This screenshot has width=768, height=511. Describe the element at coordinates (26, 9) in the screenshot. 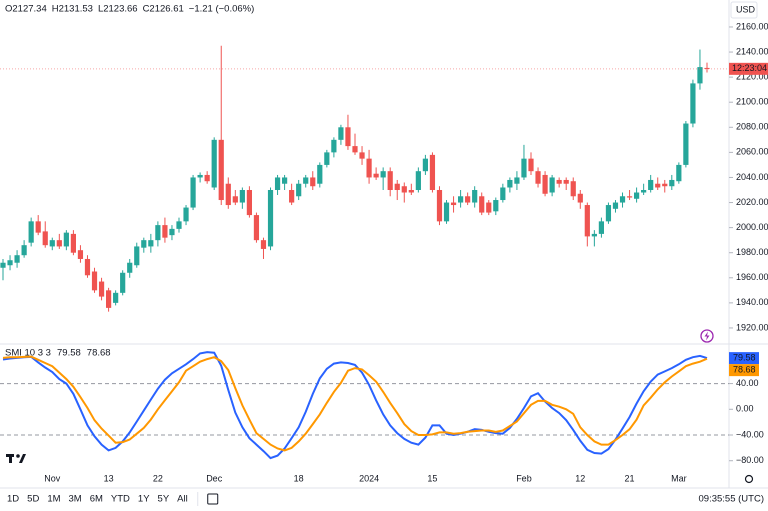

I see `ohlc-value: O2127.34` at that location.